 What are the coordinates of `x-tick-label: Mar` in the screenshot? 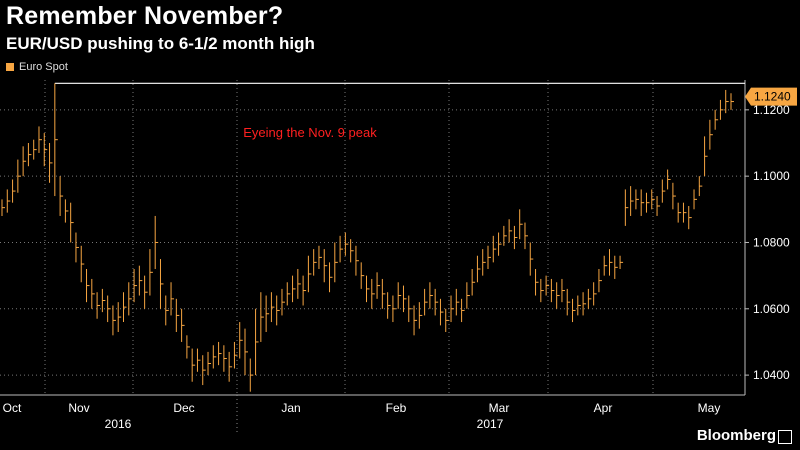 It's located at (499, 408).